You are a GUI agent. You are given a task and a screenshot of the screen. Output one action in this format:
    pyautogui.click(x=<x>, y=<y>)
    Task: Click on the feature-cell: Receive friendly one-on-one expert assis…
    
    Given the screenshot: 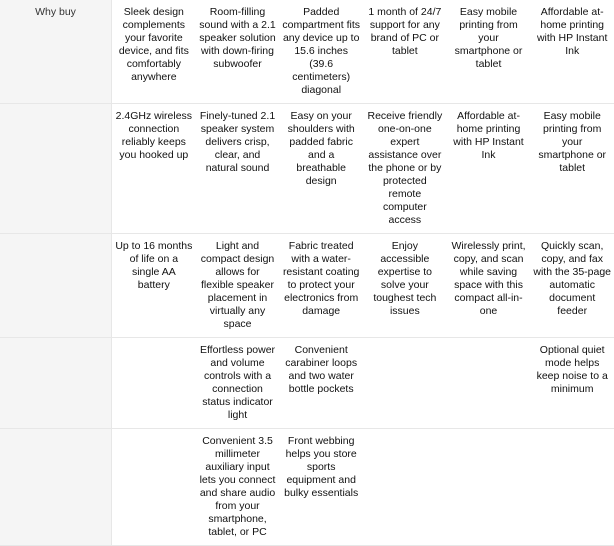 What is the action you would take?
    pyautogui.click(x=405, y=168)
    